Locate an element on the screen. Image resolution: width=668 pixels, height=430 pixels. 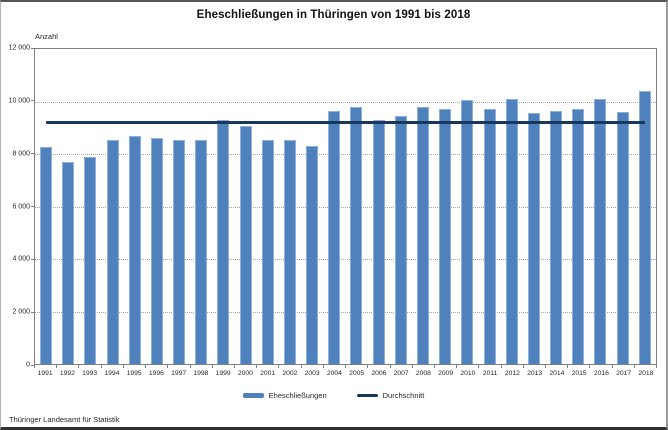
x-label-2003: 2003 is located at coordinates (312, 373).